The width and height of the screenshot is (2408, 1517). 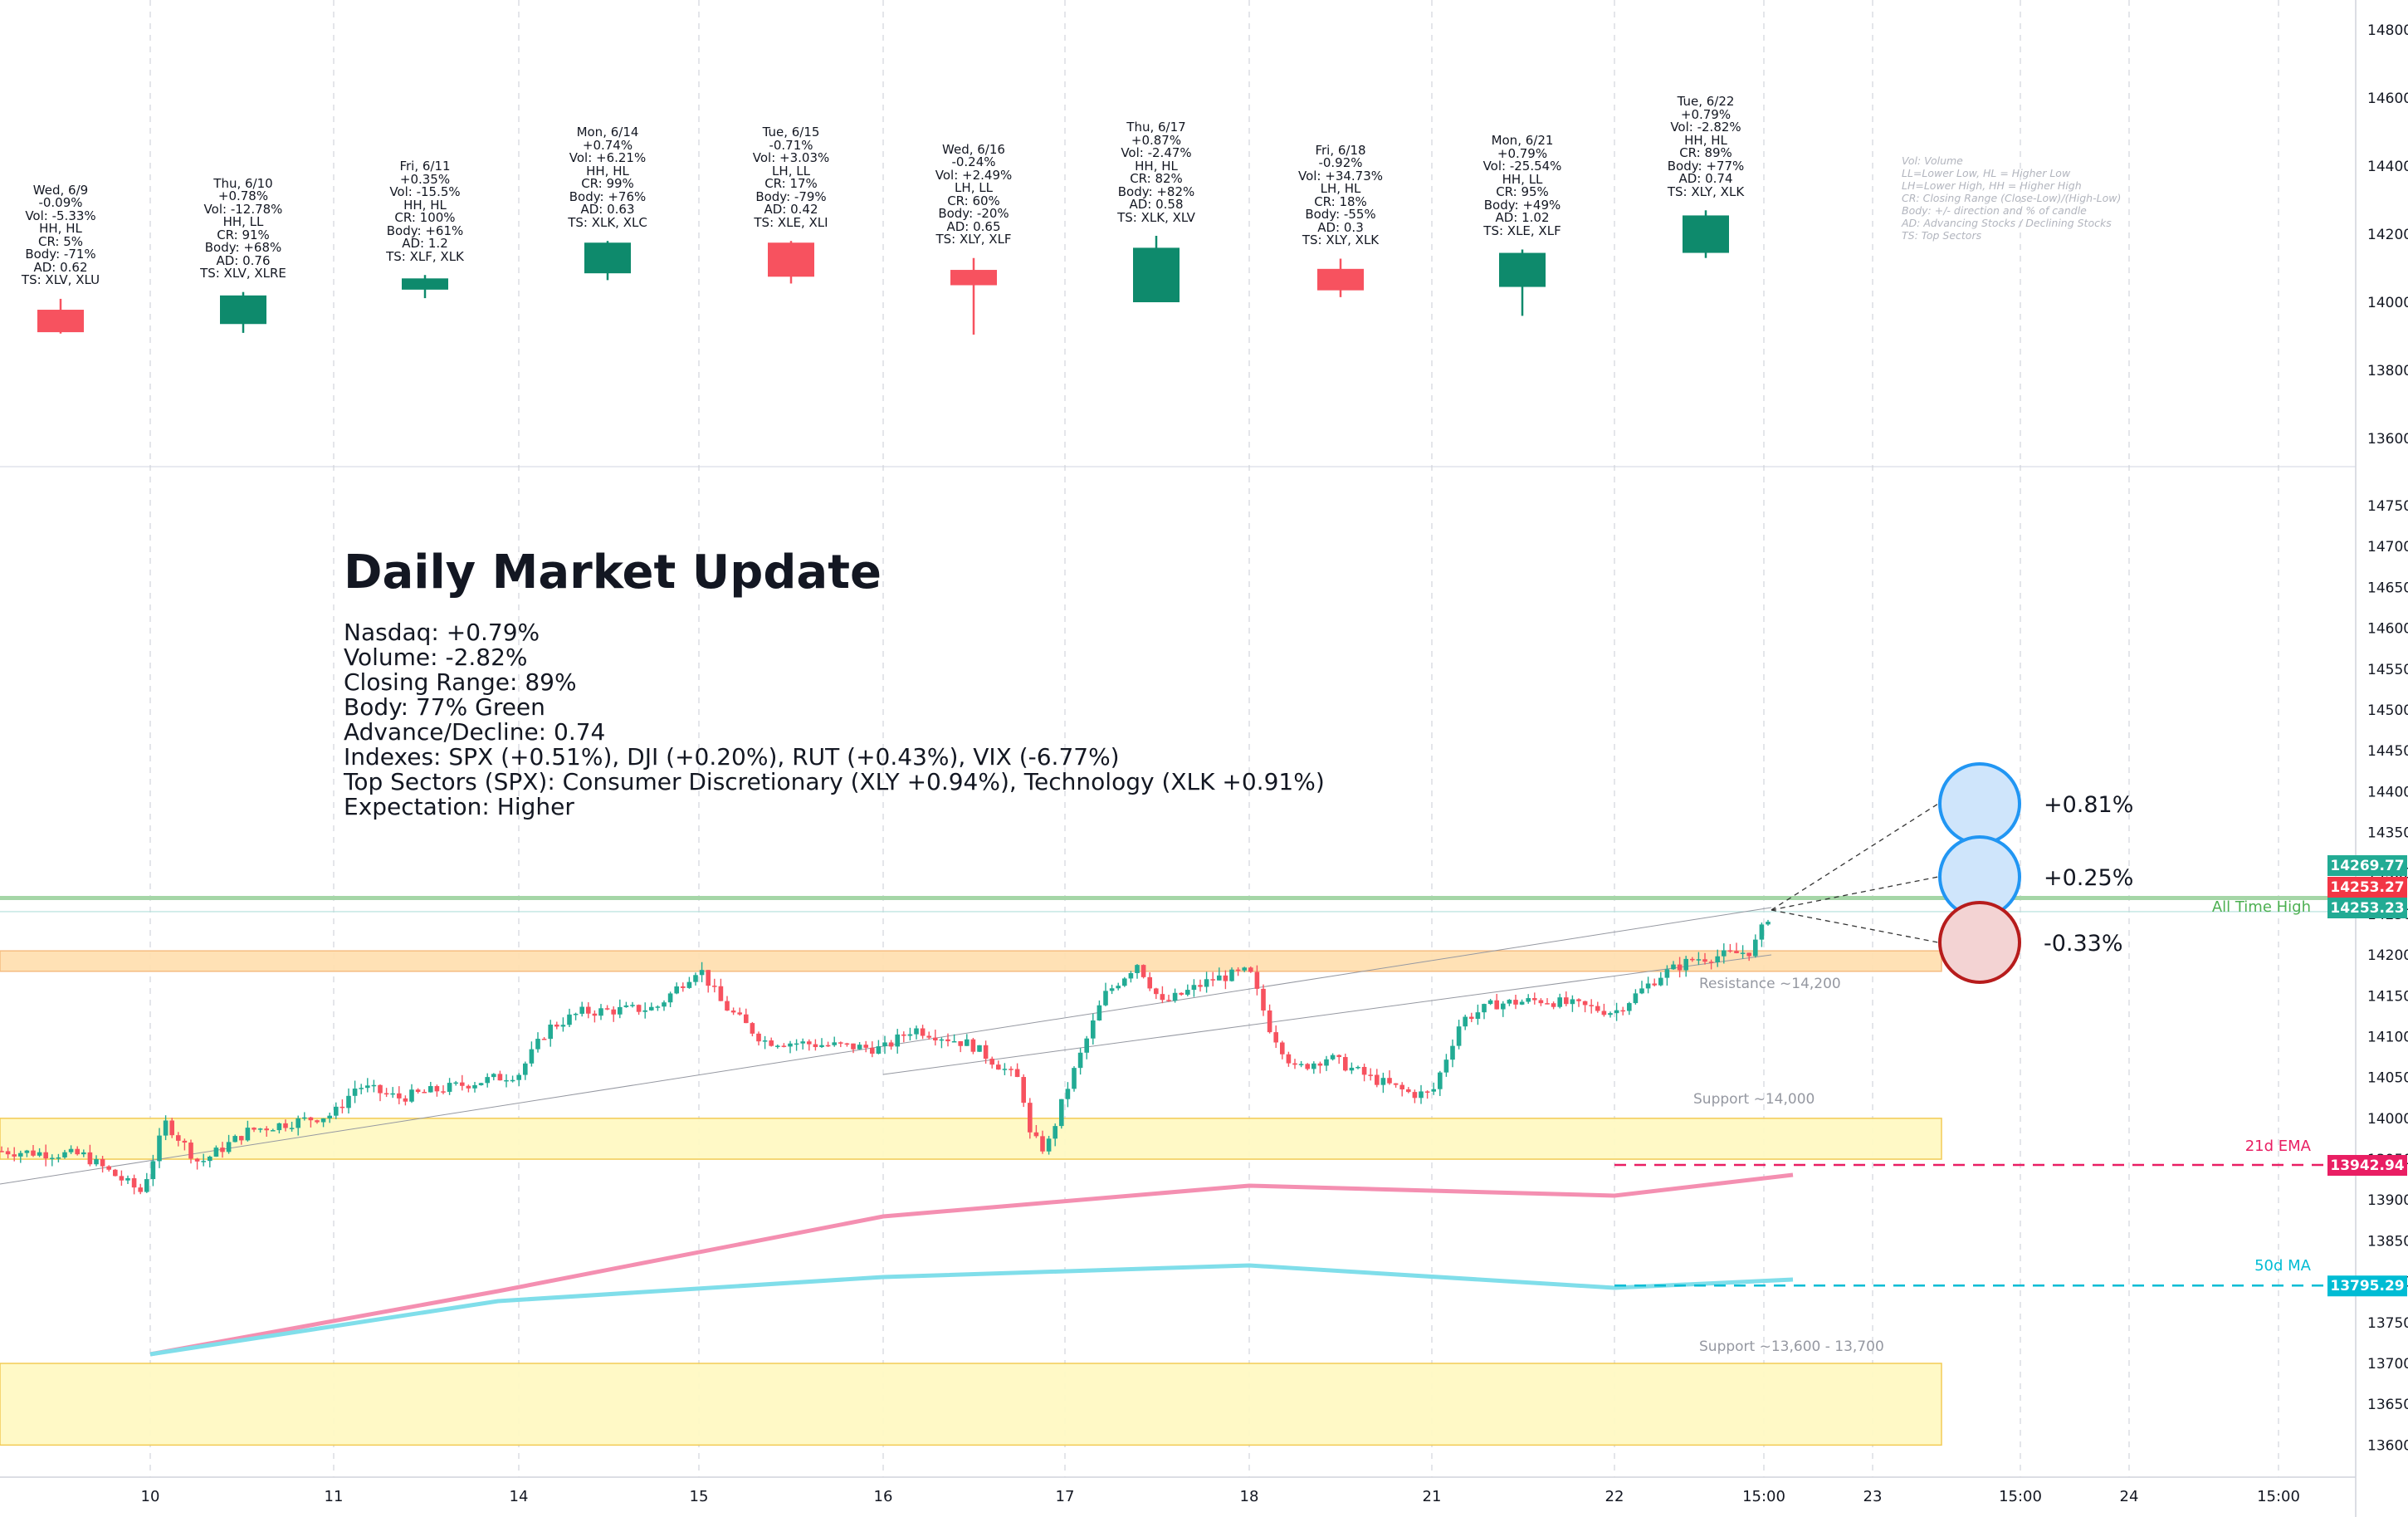 I want to click on price-tick-label: 13900.00, so click(x=2387, y=1200).